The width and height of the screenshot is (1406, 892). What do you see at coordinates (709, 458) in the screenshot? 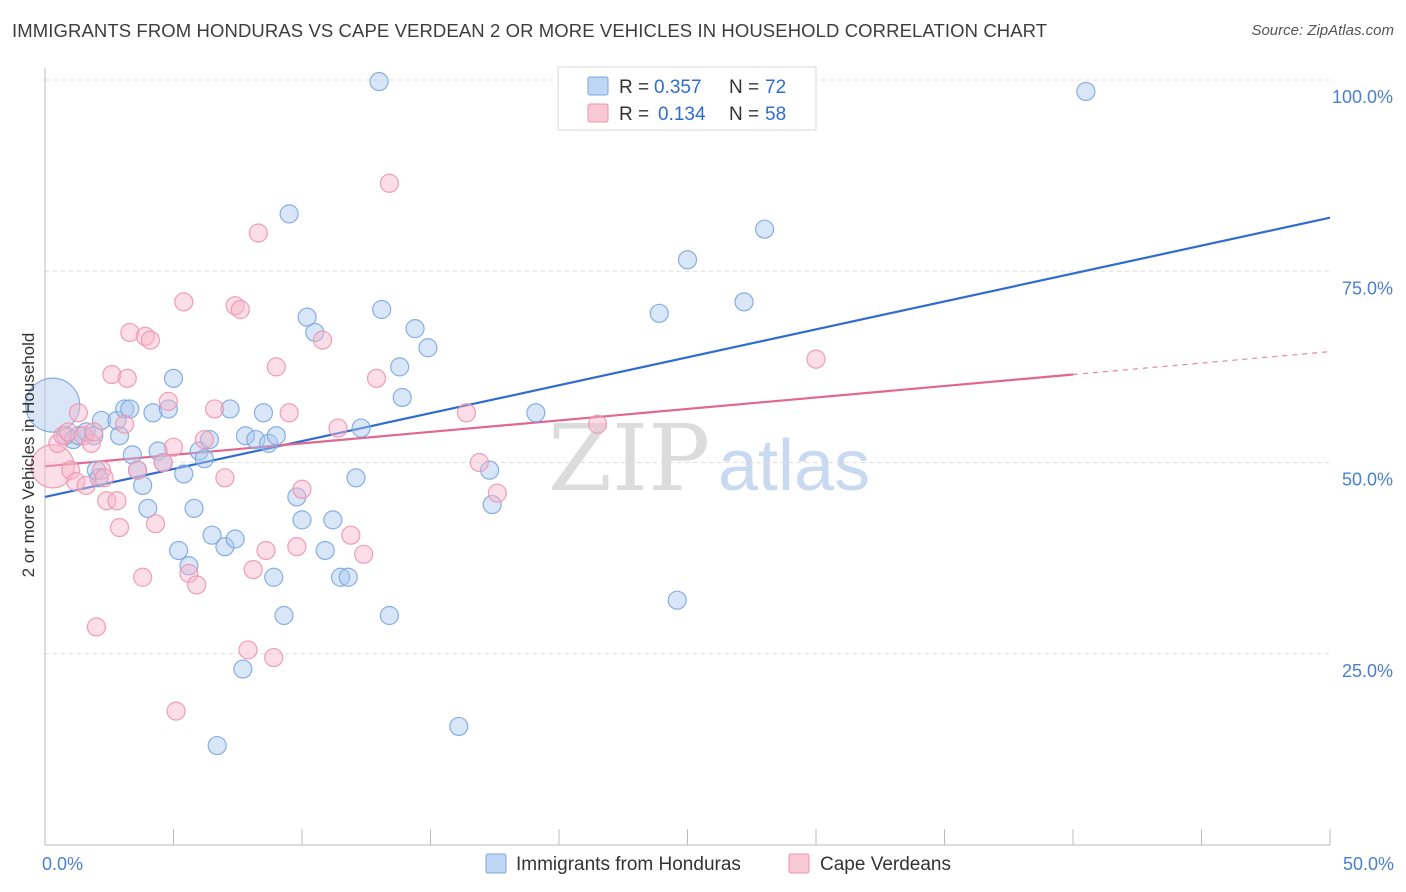
I see `watermark: ZIP atlas` at bounding box center [709, 458].